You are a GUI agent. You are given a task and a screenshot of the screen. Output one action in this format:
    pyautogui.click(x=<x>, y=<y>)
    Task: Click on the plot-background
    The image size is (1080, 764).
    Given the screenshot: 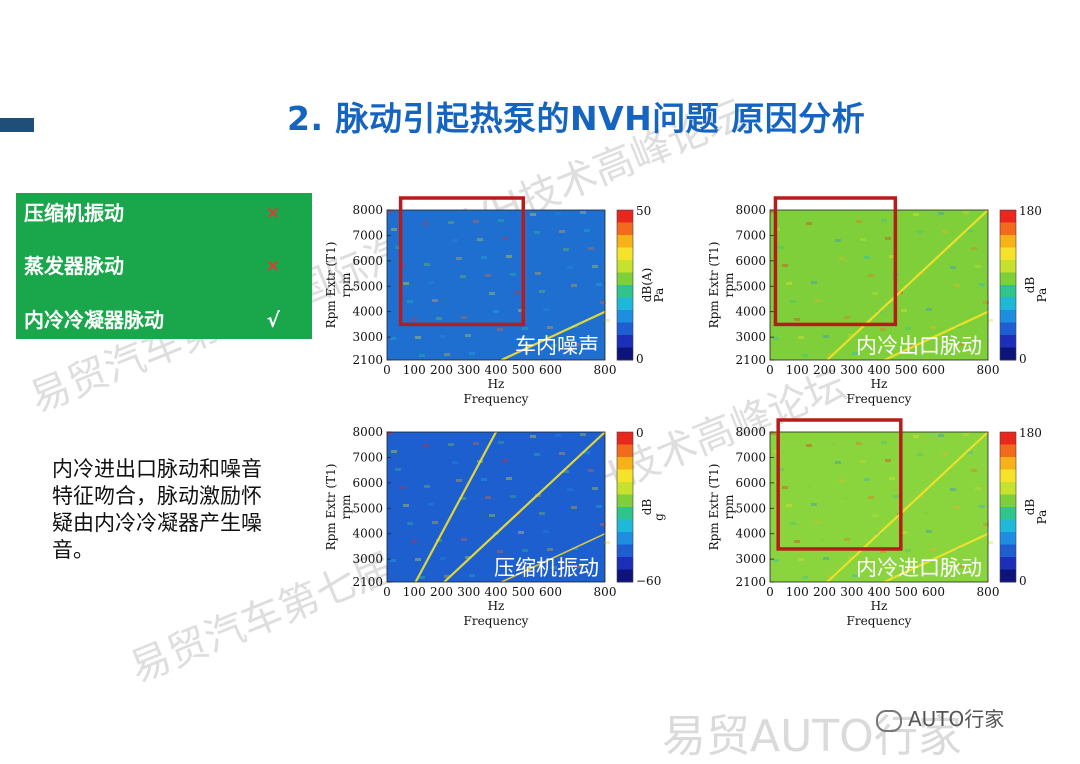 What is the action you would take?
    pyautogui.click(x=879, y=285)
    